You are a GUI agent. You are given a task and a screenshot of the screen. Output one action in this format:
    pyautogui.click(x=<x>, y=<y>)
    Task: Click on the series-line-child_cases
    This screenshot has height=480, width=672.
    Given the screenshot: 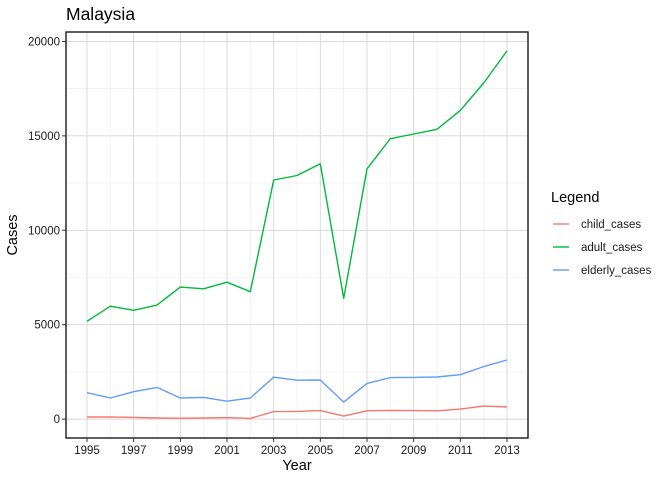 What is the action you would take?
    pyautogui.click(x=297, y=412)
    